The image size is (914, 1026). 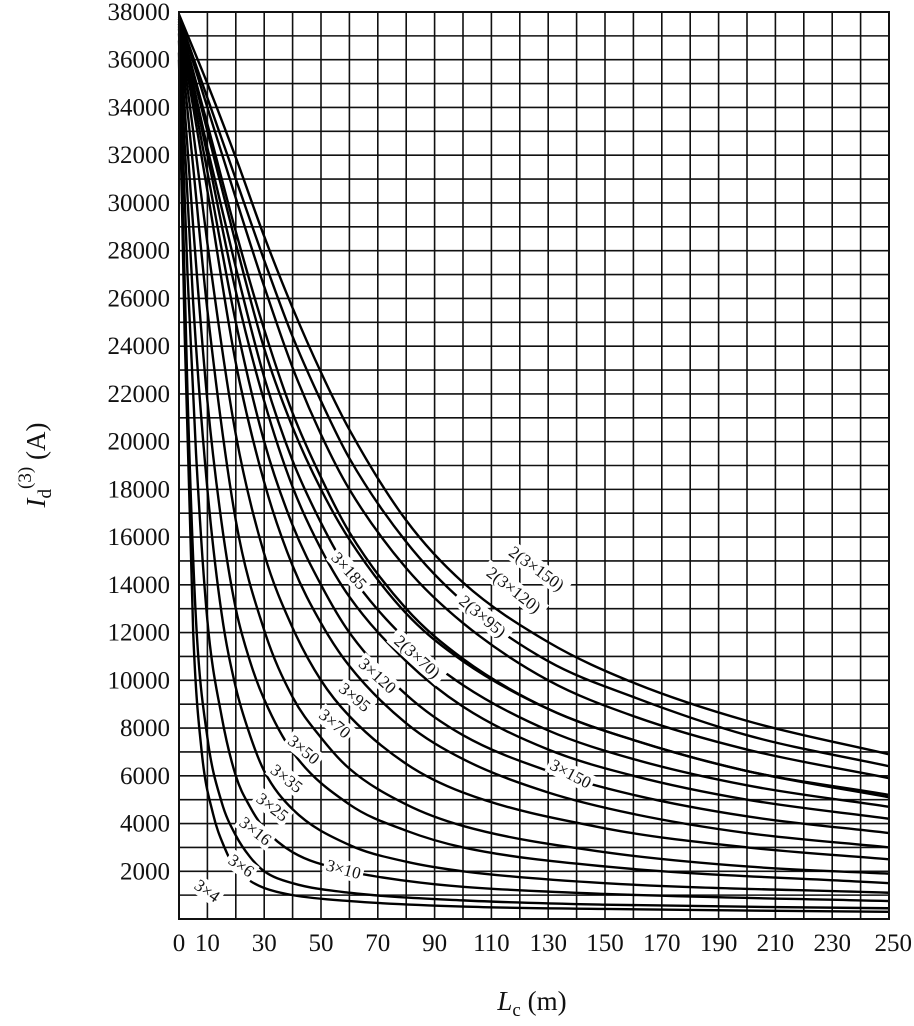 What do you see at coordinates (377, 943) in the screenshot?
I see `x-tick-label: 70` at bounding box center [377, 943].